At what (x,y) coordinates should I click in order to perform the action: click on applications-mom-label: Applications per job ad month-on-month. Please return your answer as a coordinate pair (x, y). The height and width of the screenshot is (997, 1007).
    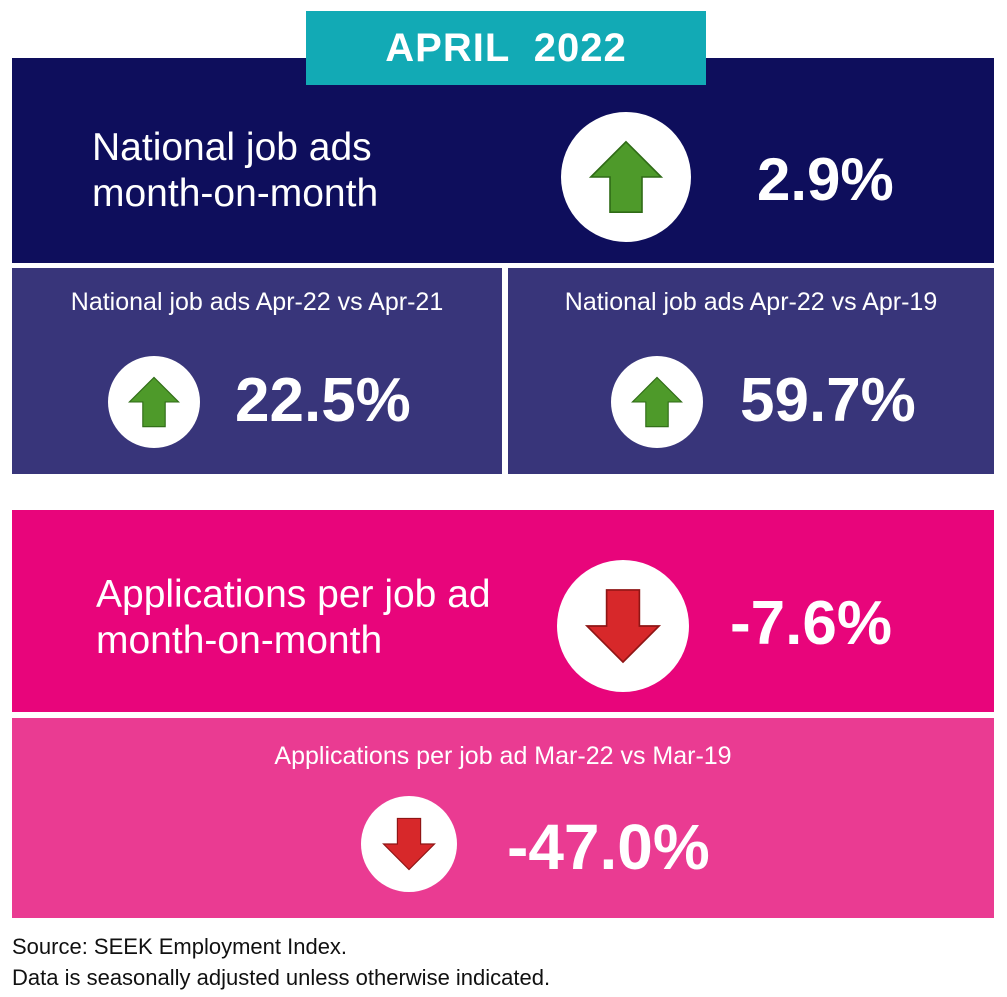
    Looking at the image, I should click on (293, 618).